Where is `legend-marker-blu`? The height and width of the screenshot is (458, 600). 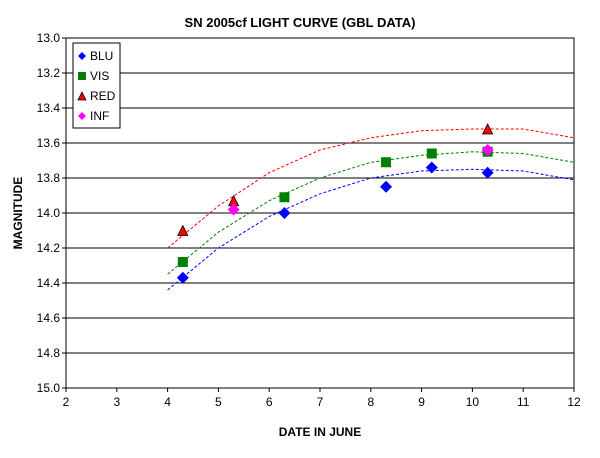
legend-marker-blu is located at coordinates (82, 56).